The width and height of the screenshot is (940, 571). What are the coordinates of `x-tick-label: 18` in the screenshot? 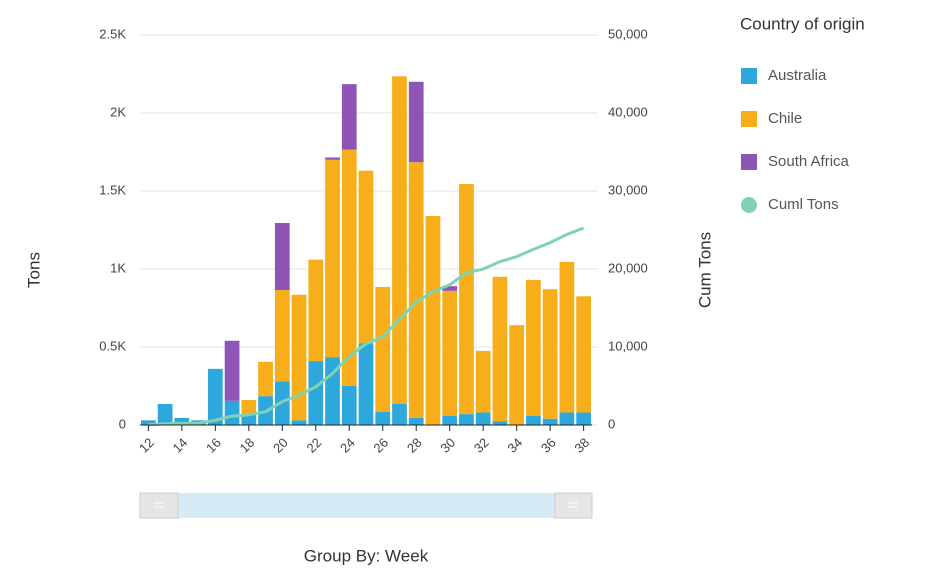 It's located at (247, 445).